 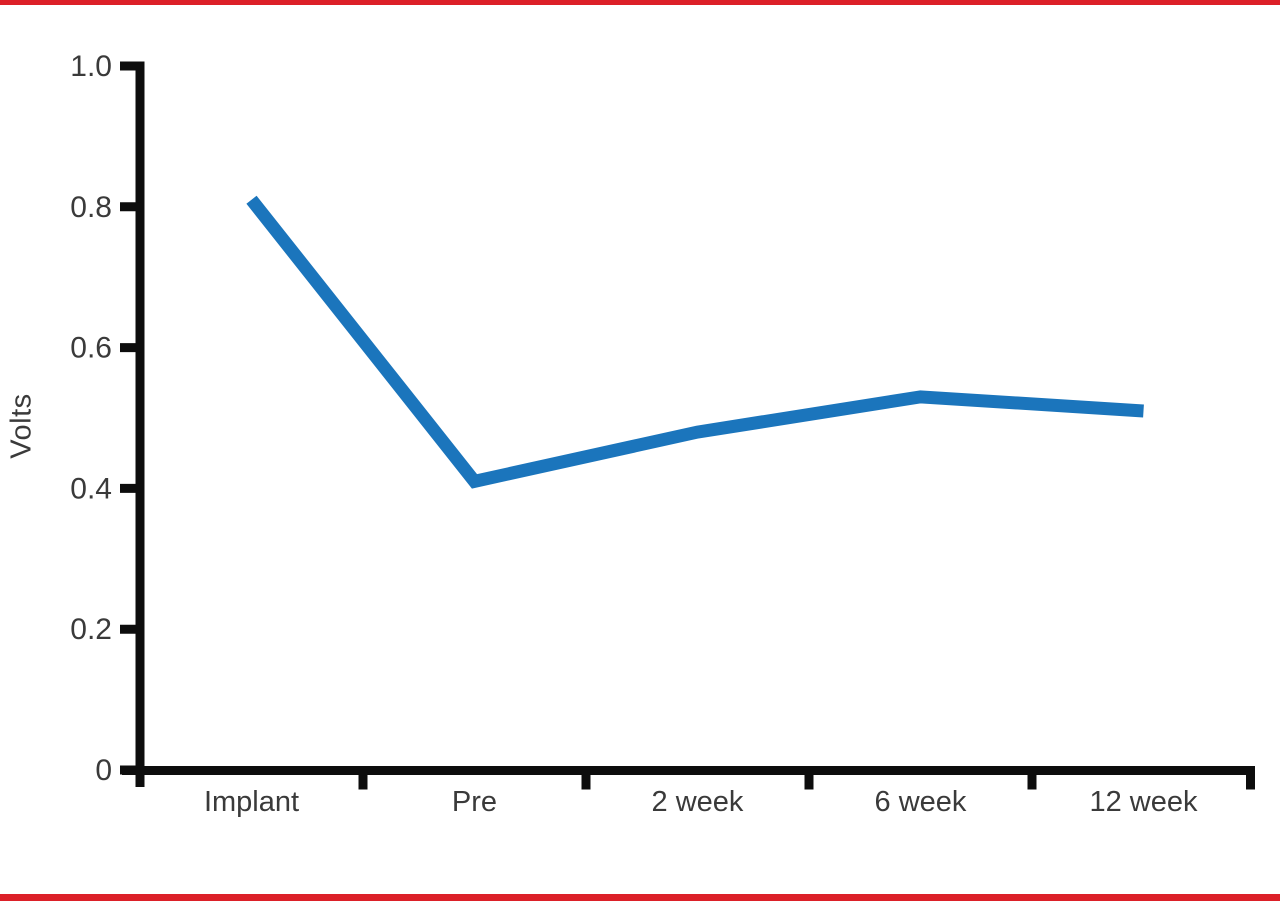 What do you see at coordinates (698, 802) in the screenshot?
I see `x-axis-label: 2 week` at bounding box center [698, 802].